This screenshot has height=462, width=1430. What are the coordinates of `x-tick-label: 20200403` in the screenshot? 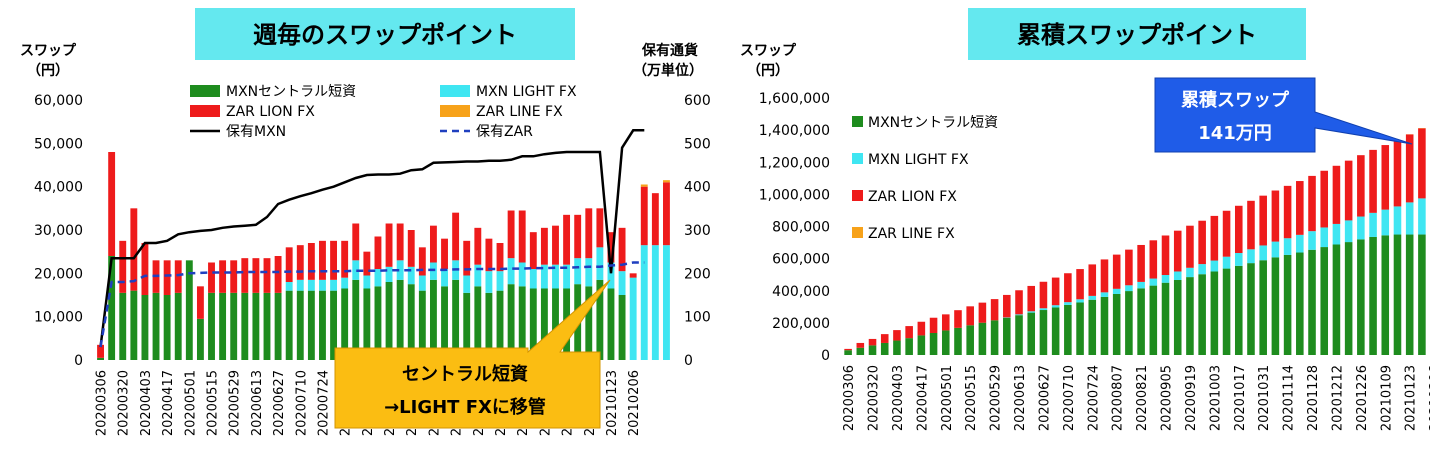 It's located at (898, 398).